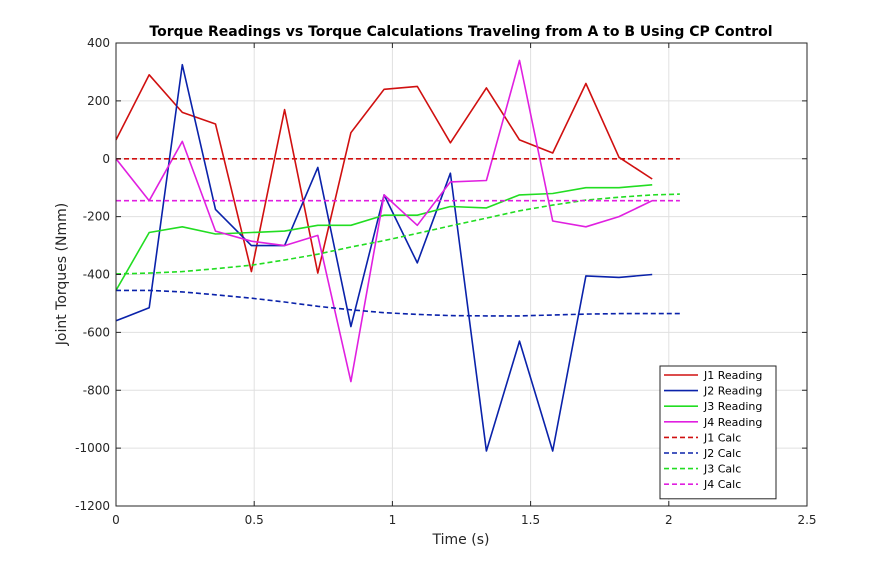 The height and width of the screenshot is (569, 889). What do you see at coordinates (98, 43) in the screenshot?
I see `y-tick-label: 400` at bounding box center [98, 43].